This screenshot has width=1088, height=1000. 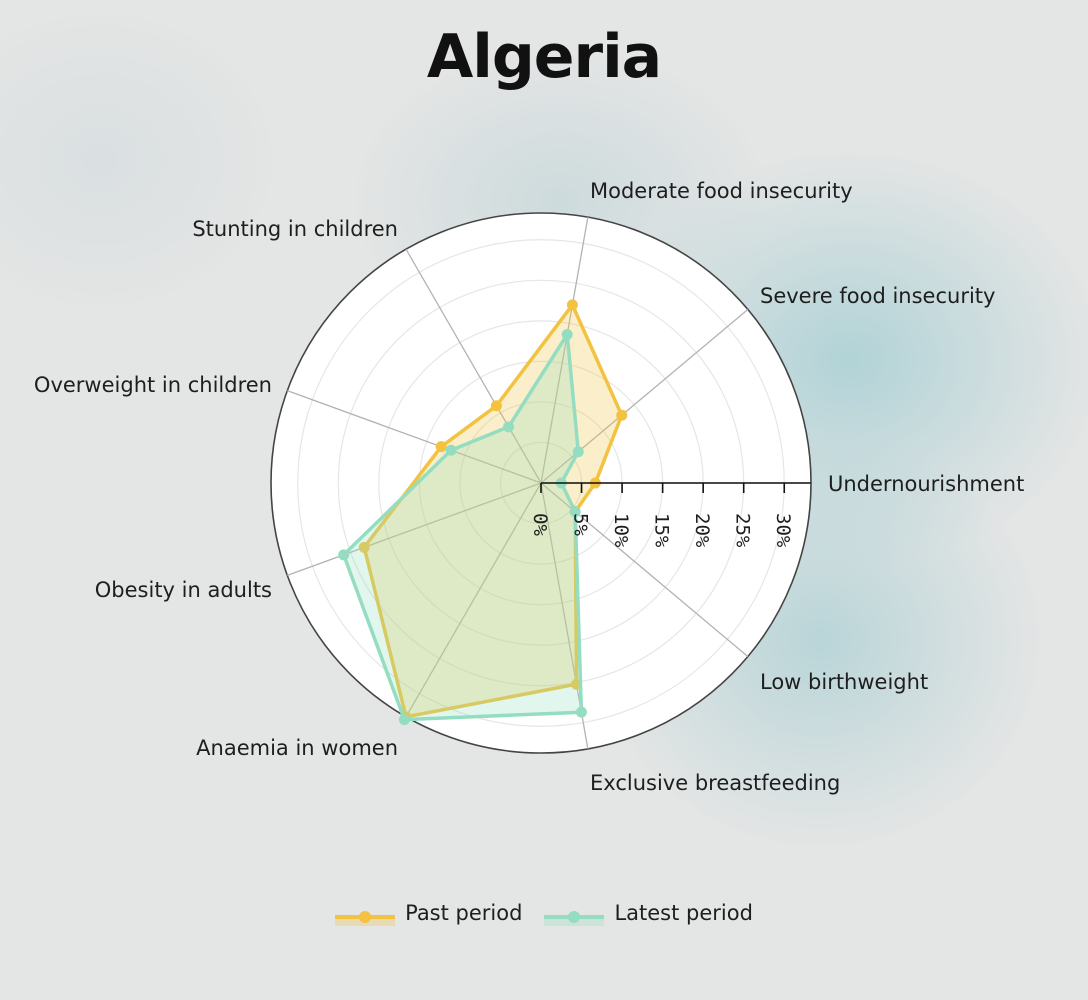 I want to click on category-label: Overweight in children, so click(x=153, y=385).